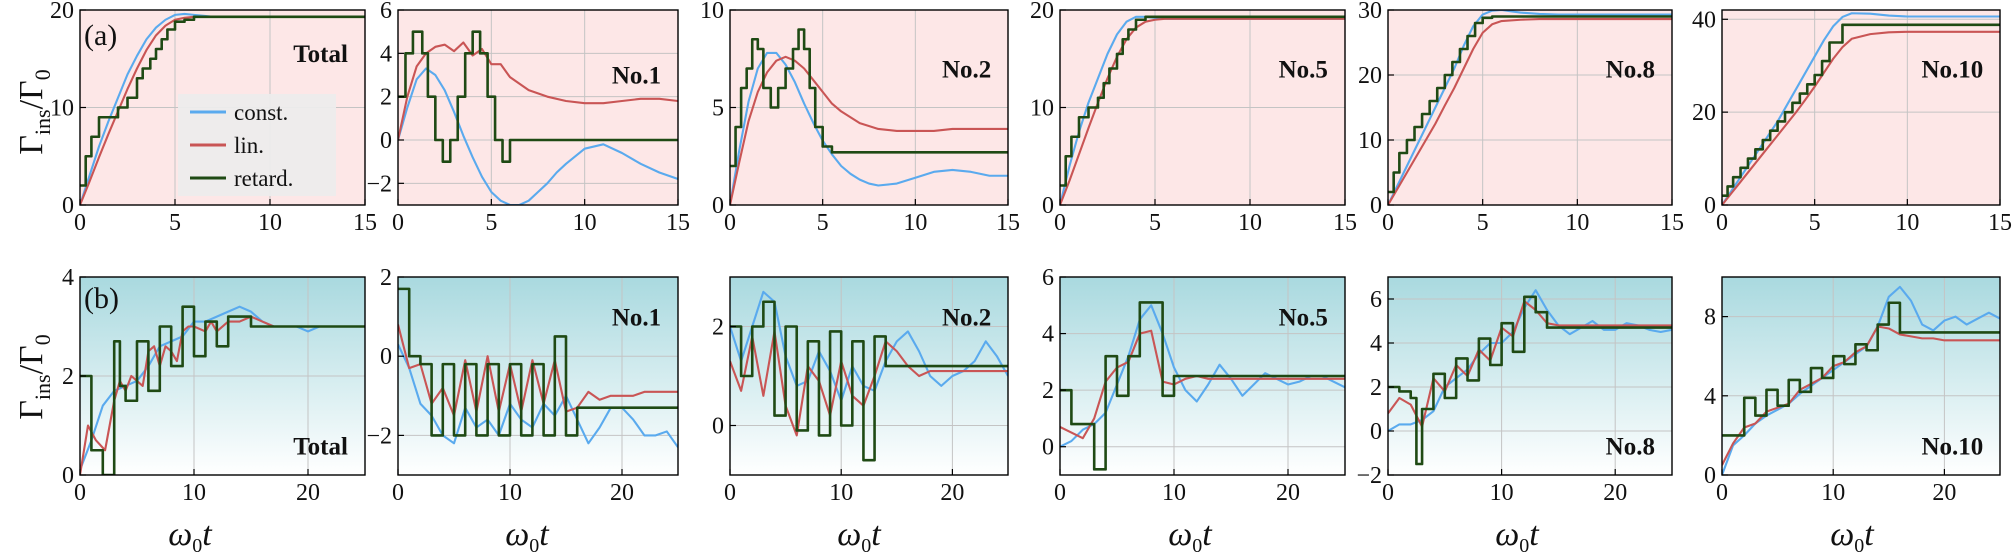  I want to click on x-axis-label-5: ω0t, so click(1517, 536).